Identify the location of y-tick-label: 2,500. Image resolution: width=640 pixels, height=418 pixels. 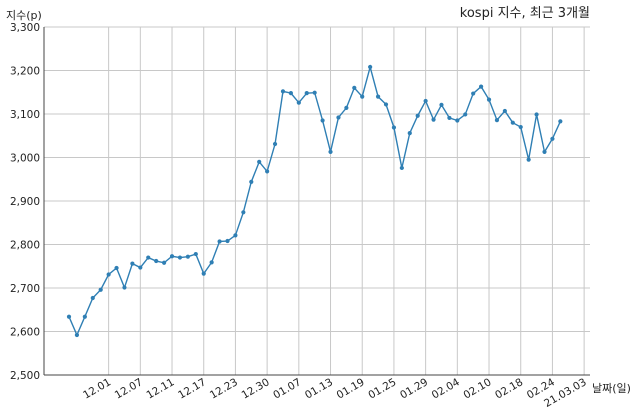
(25, 376).